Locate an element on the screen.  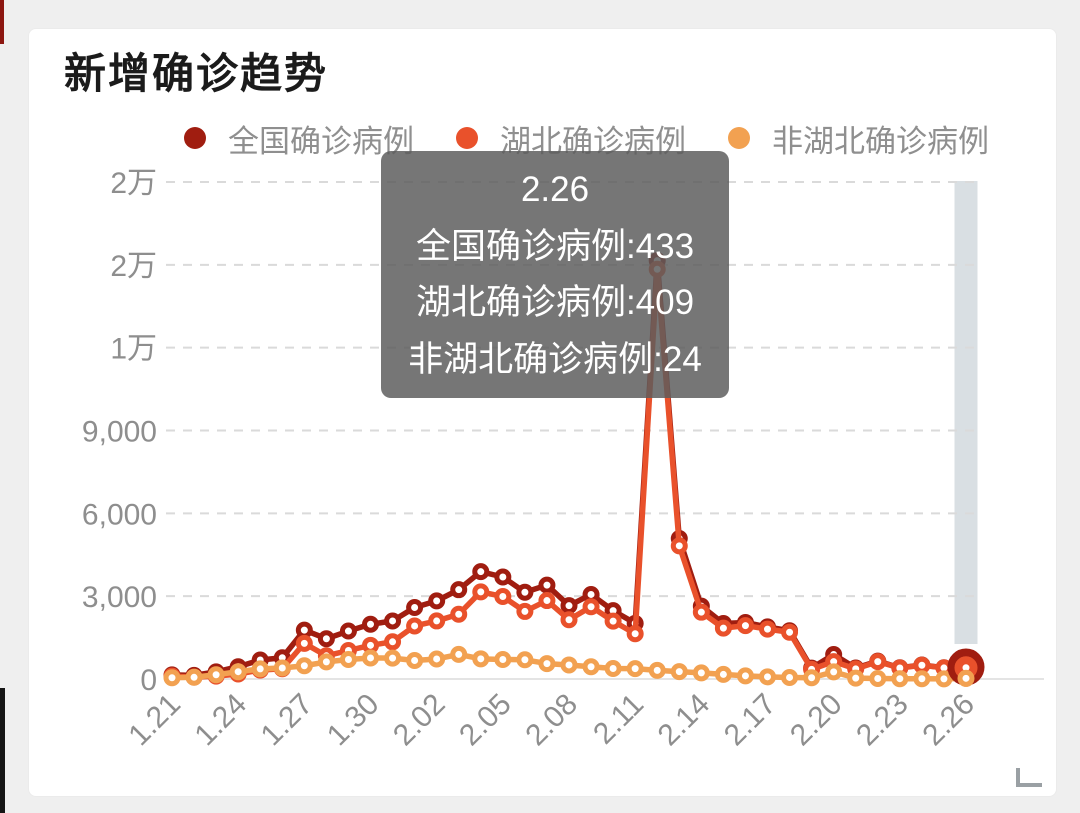
legend-item-national: 全国确诊病例 is located at coordinates (299, 138).